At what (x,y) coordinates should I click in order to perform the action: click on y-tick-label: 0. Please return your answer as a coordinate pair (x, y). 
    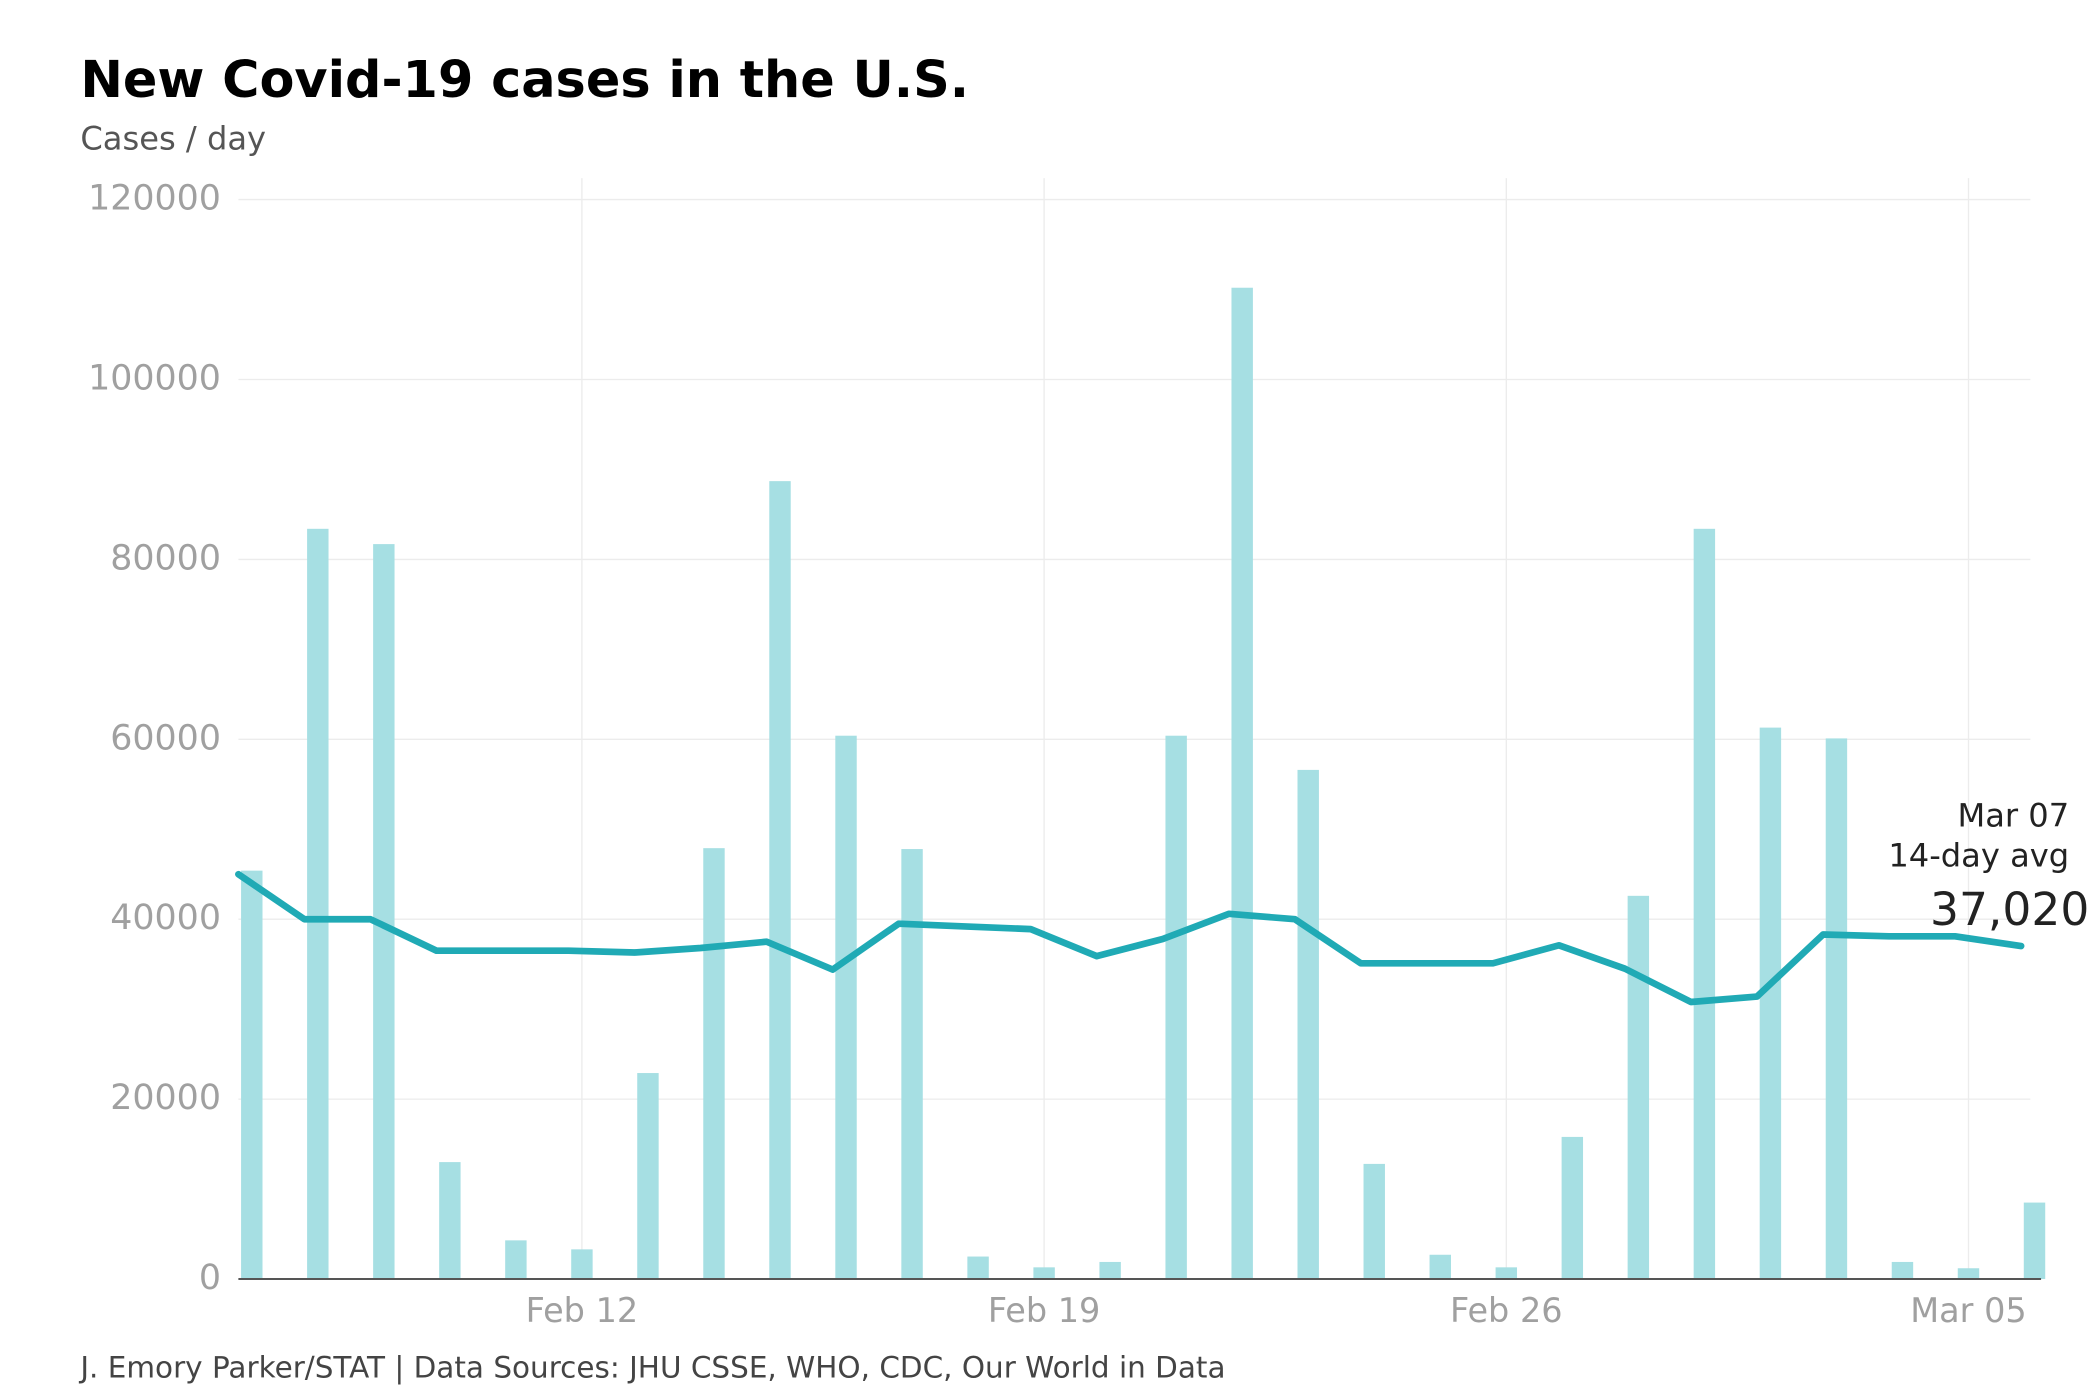
    Looking at the image, I should click on (210, 1278).